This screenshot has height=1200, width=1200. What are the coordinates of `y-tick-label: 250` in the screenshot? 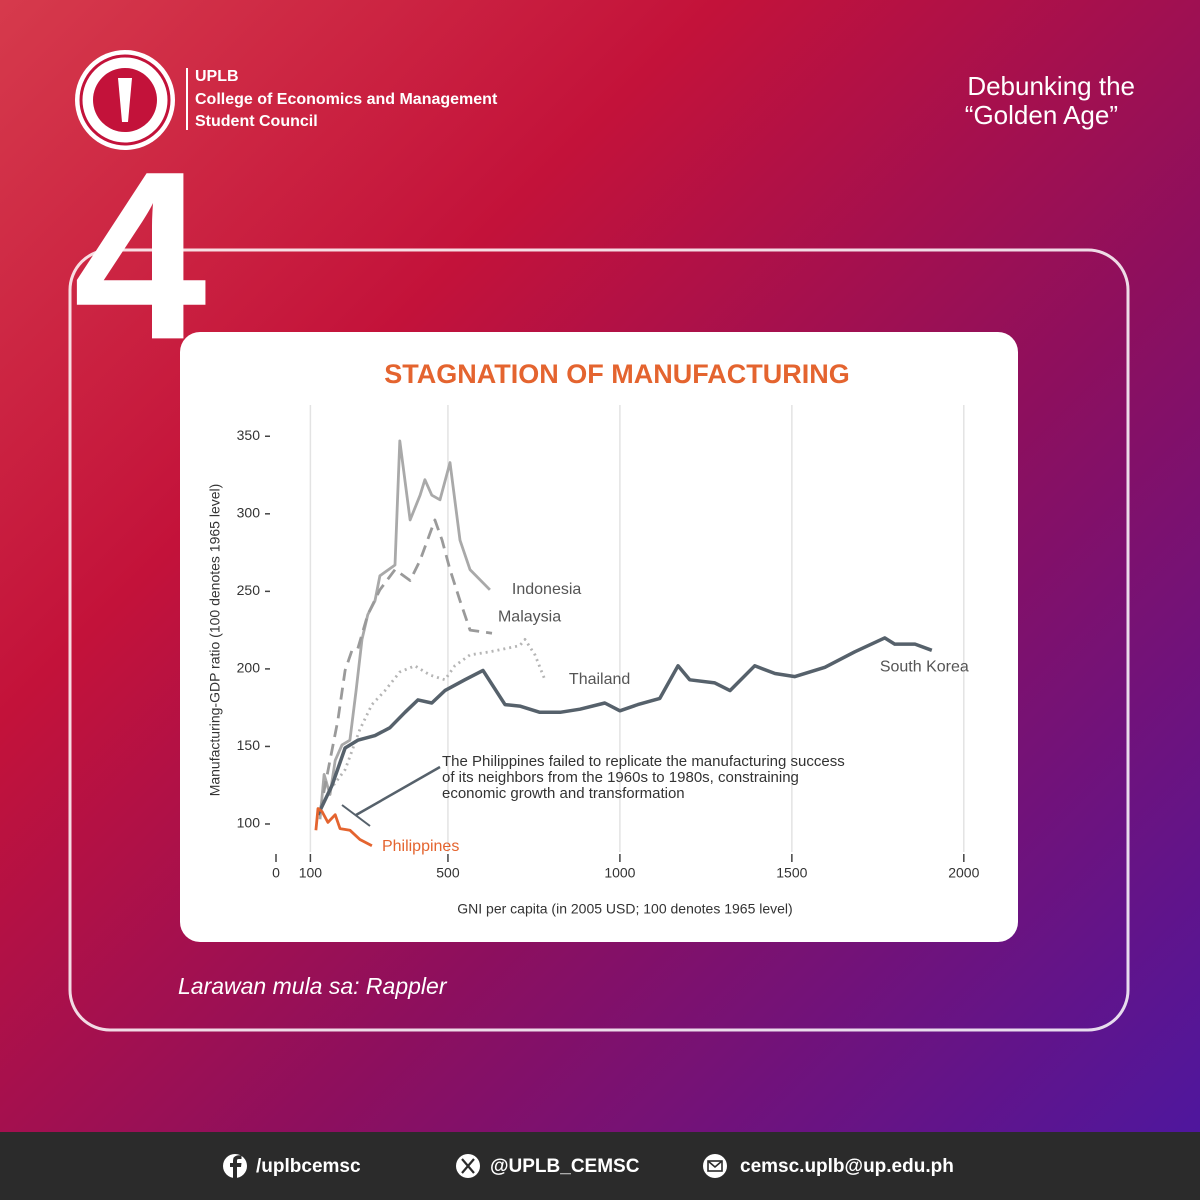 It's located at (249, 590).